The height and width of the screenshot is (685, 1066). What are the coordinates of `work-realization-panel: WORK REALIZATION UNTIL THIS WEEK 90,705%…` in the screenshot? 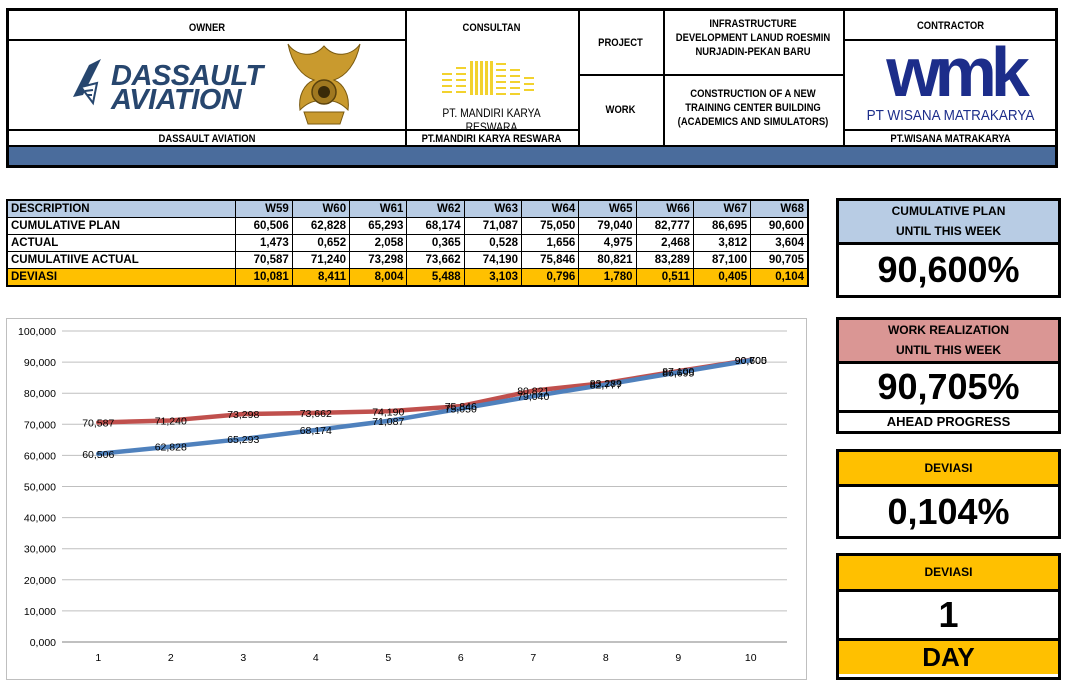 It's located at (948, 375).